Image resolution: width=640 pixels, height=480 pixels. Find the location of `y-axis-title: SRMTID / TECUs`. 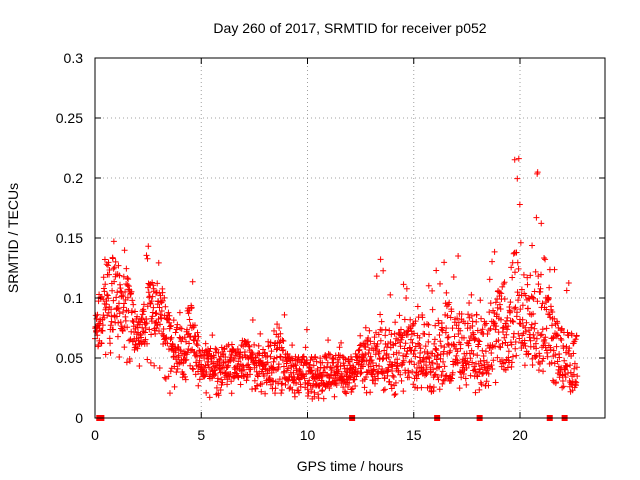

y-axis-title: SRMTID / TECUs is located at coordinates (13, 238).